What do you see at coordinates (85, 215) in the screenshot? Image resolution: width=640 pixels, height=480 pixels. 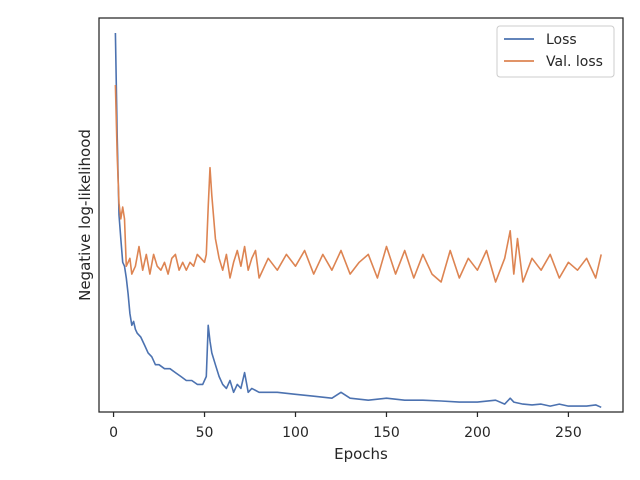 I see `y-axis-label: Negative log-likelihood` at bounding box center [85, 215].